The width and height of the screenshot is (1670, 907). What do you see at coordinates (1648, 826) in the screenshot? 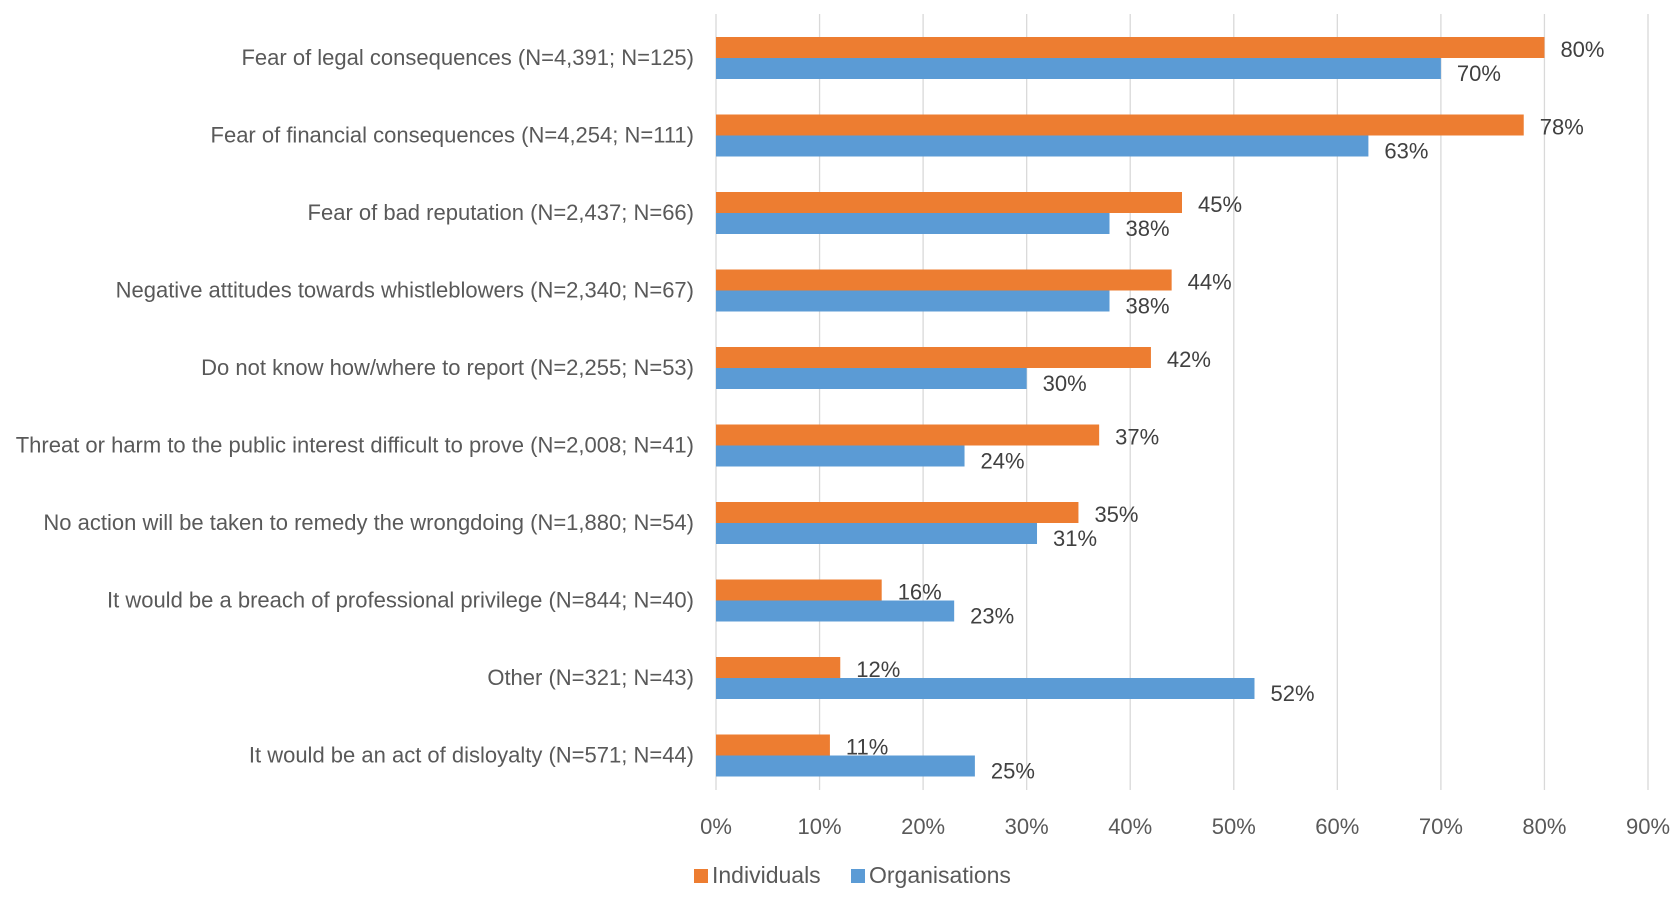
I see `x-tick-label: 90%` at bounding box center [1648, 826].